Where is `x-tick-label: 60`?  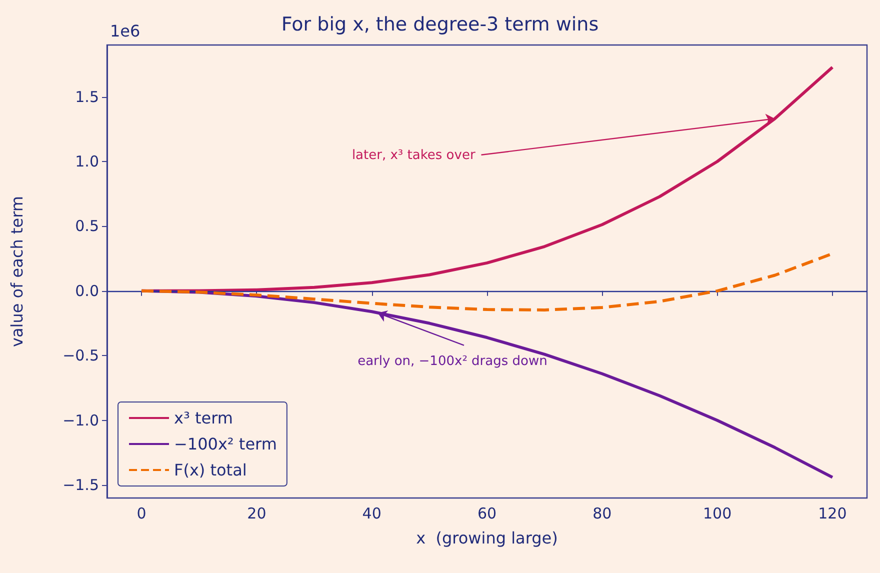
x-tick-label: 60 is located at coordinates (487, 513).